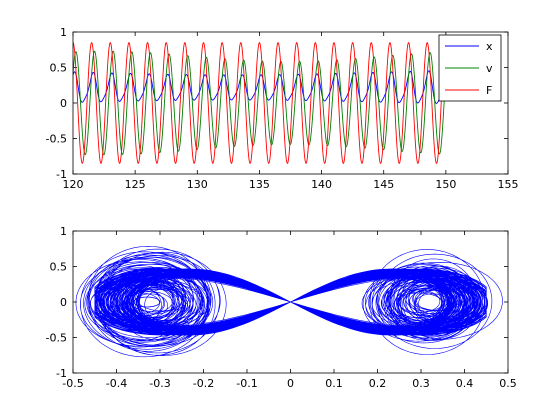 Image resolution: width=560 pixels, height=420 pixels. What do you see at coordinates (259, 184) in the screenshot?
I see `x-tick-label: 135` at bounding box center [259, 184].